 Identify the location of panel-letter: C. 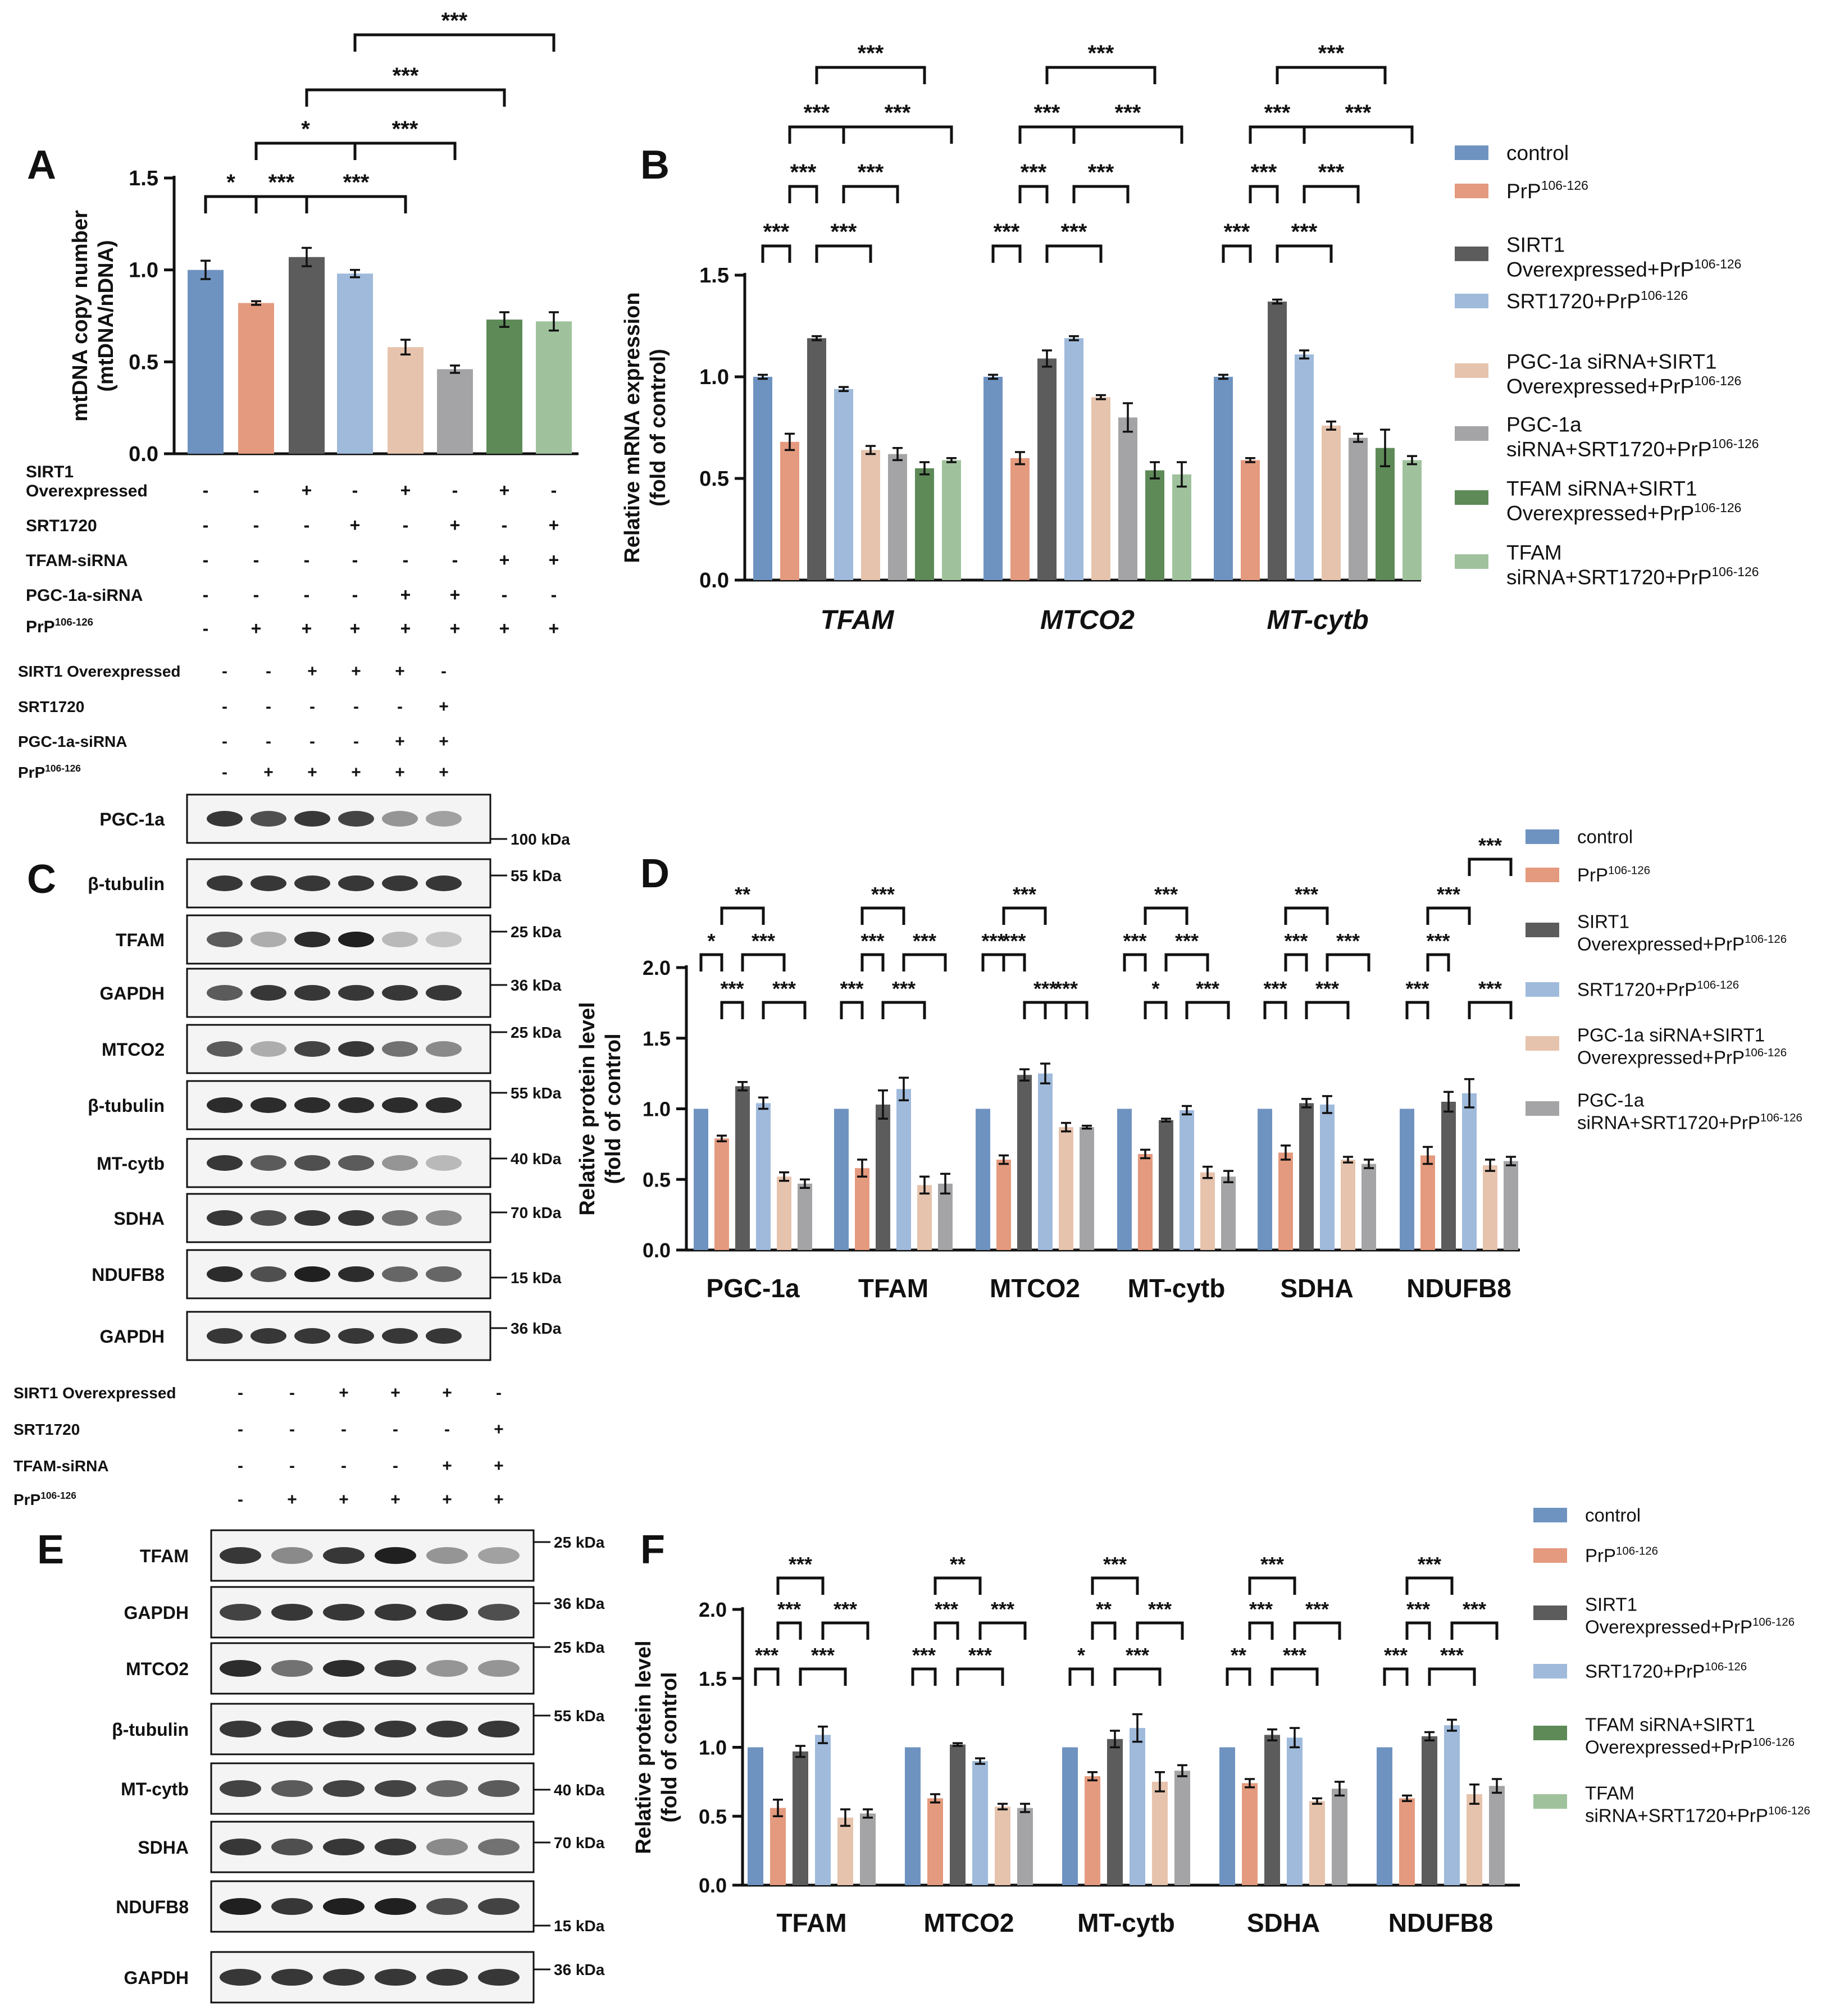
(41, 879).